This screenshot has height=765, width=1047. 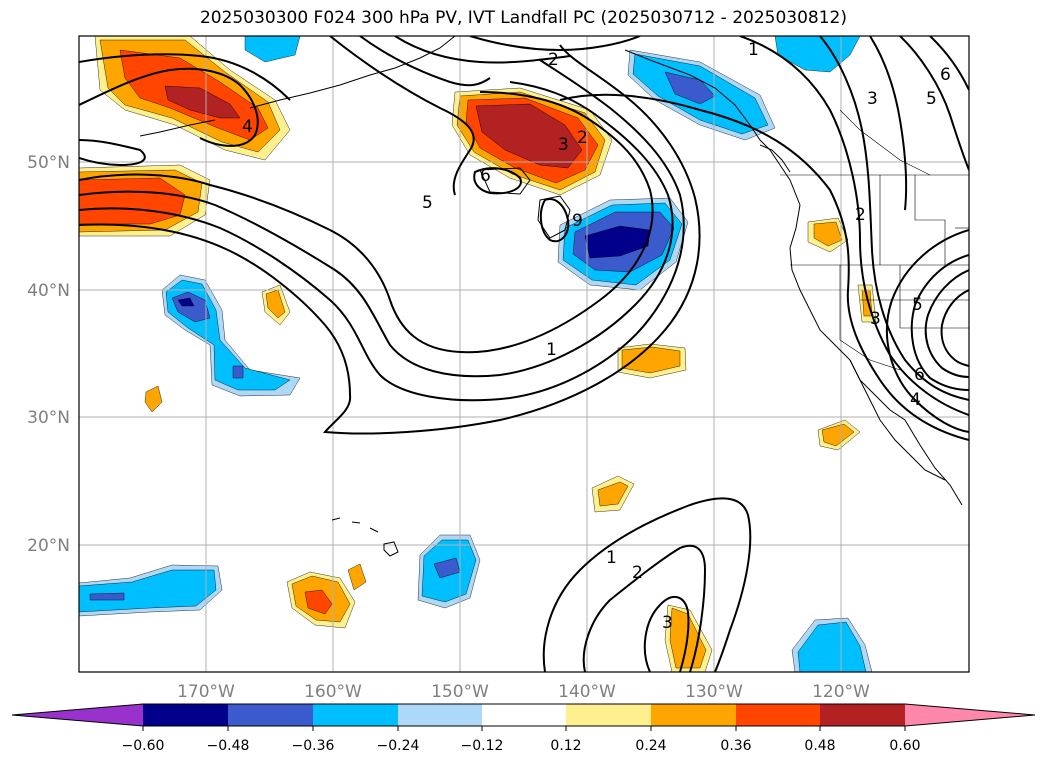 What do you see at coordinates (313, 746) in the screenshot?
I see `colorbar-tick-label: −0.36` at bounding box center [313, 746].